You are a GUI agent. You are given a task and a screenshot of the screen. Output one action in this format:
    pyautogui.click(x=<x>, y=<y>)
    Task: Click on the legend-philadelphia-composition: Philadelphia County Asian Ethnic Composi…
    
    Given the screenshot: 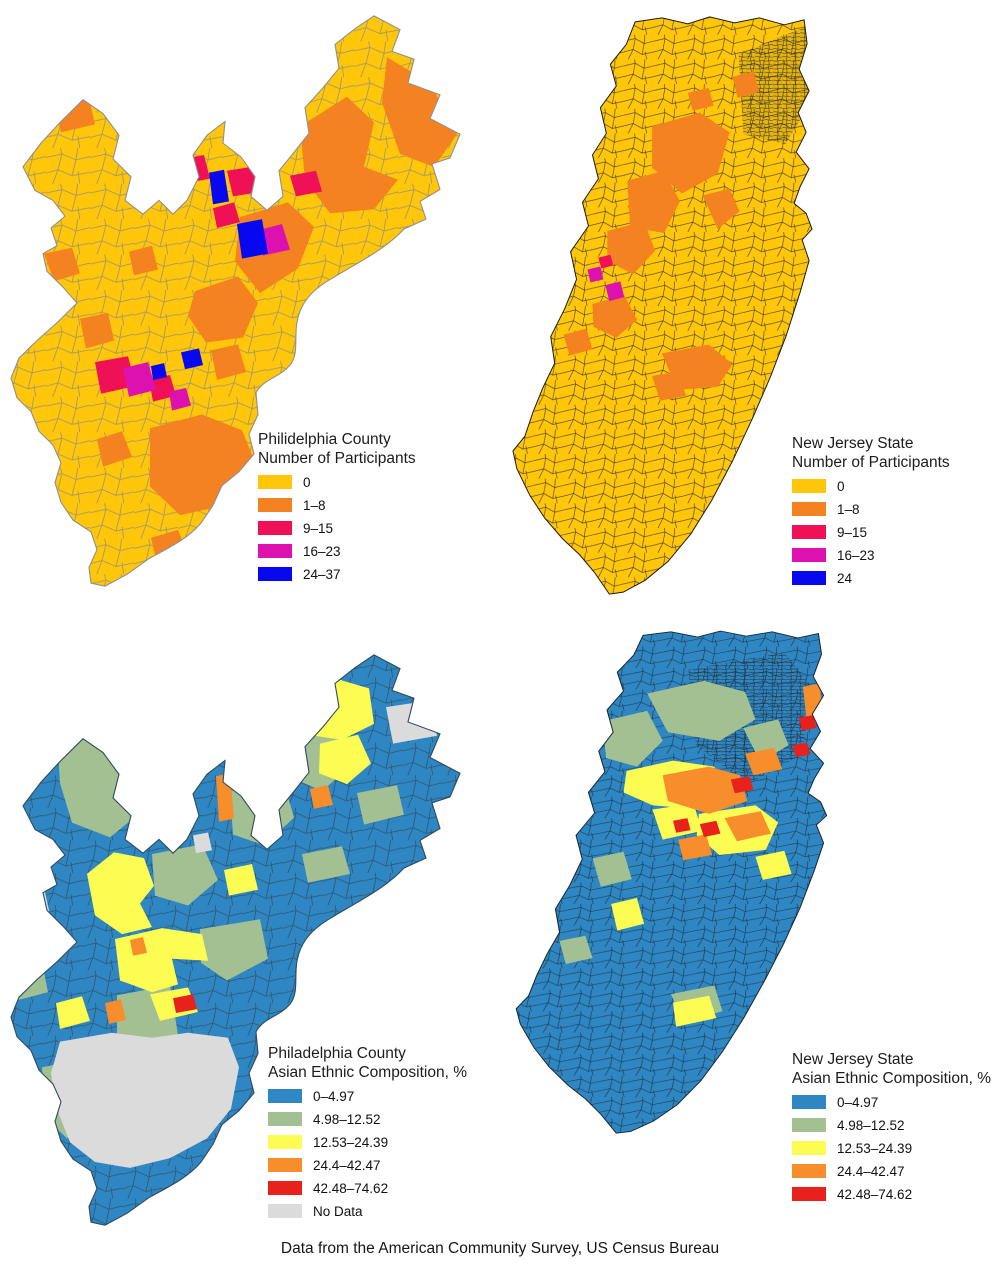 What is the action you would take?
    pyautogui.click(x=367, y=1135)
    